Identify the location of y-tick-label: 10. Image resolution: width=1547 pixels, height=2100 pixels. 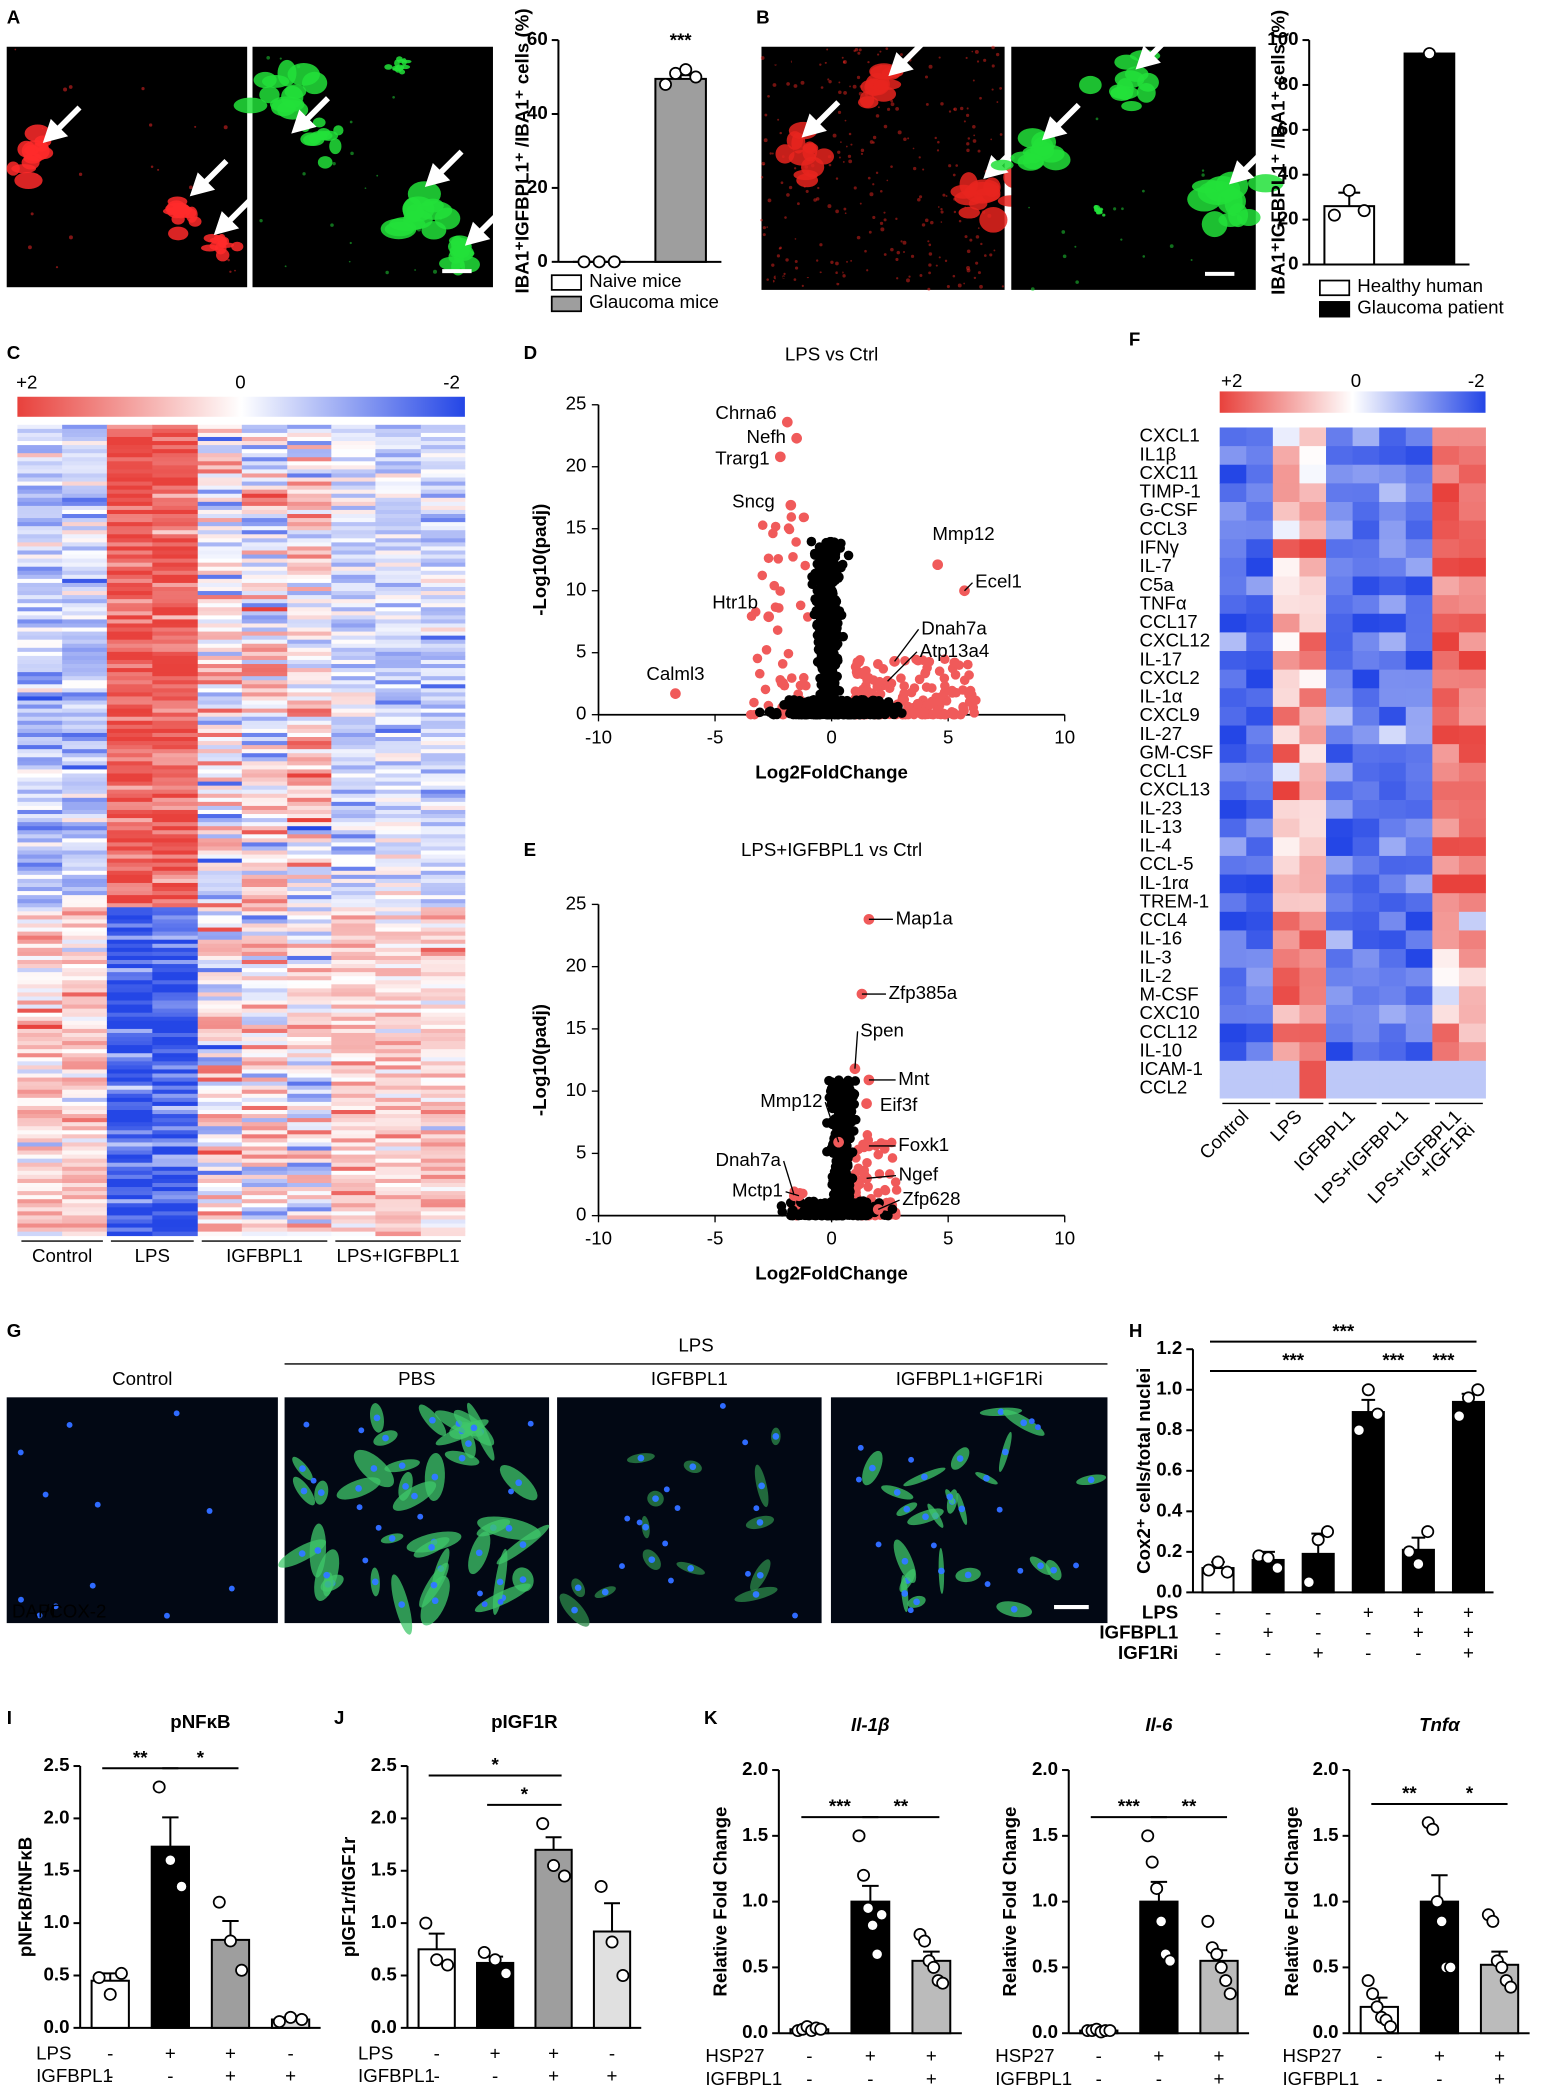
(576, 589).